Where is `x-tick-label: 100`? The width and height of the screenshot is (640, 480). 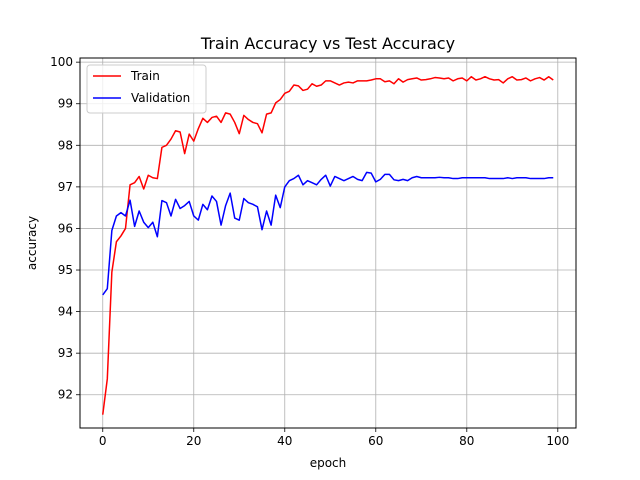 x-tick-label: 100 is located at coordinates (557, 441).